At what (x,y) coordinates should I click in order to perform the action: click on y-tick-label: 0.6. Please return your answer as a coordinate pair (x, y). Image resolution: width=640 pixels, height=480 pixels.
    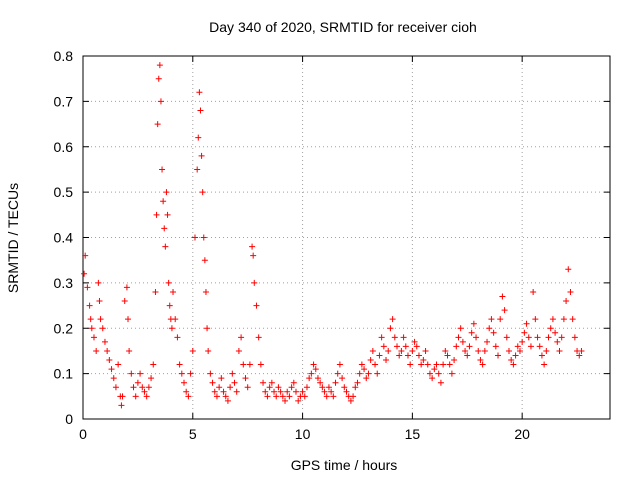
    Looking at the image, I should click on (64, 147).